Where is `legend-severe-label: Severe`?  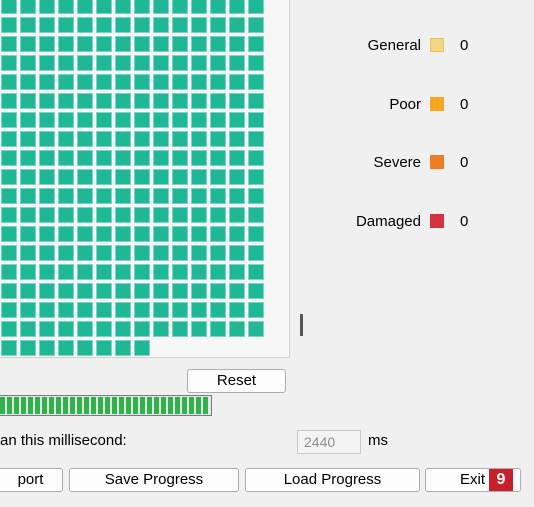
legend-severe-label: Severe is located at coordinates (397, 162).